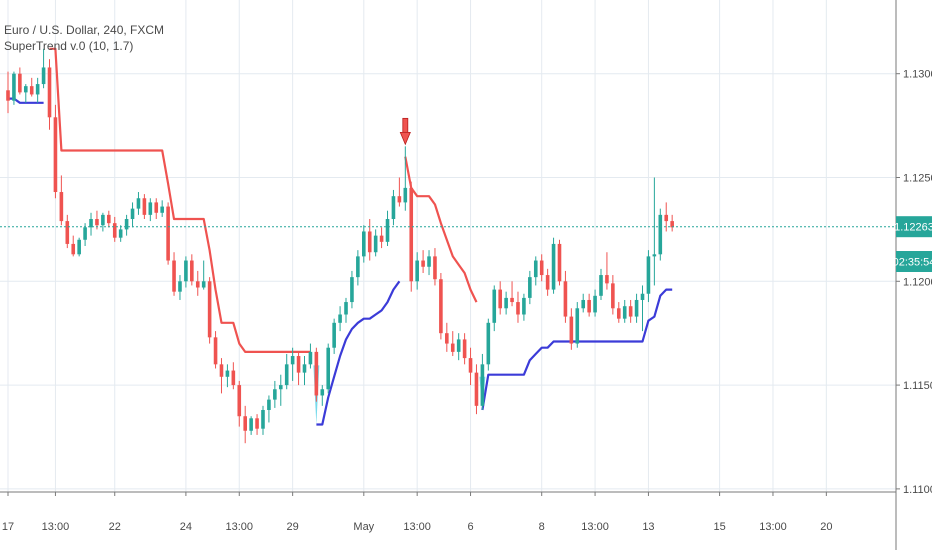  Describe the element at coordinates (917, 490) in the screenshot. I see `price-tick-label: 1.11000` at that location.